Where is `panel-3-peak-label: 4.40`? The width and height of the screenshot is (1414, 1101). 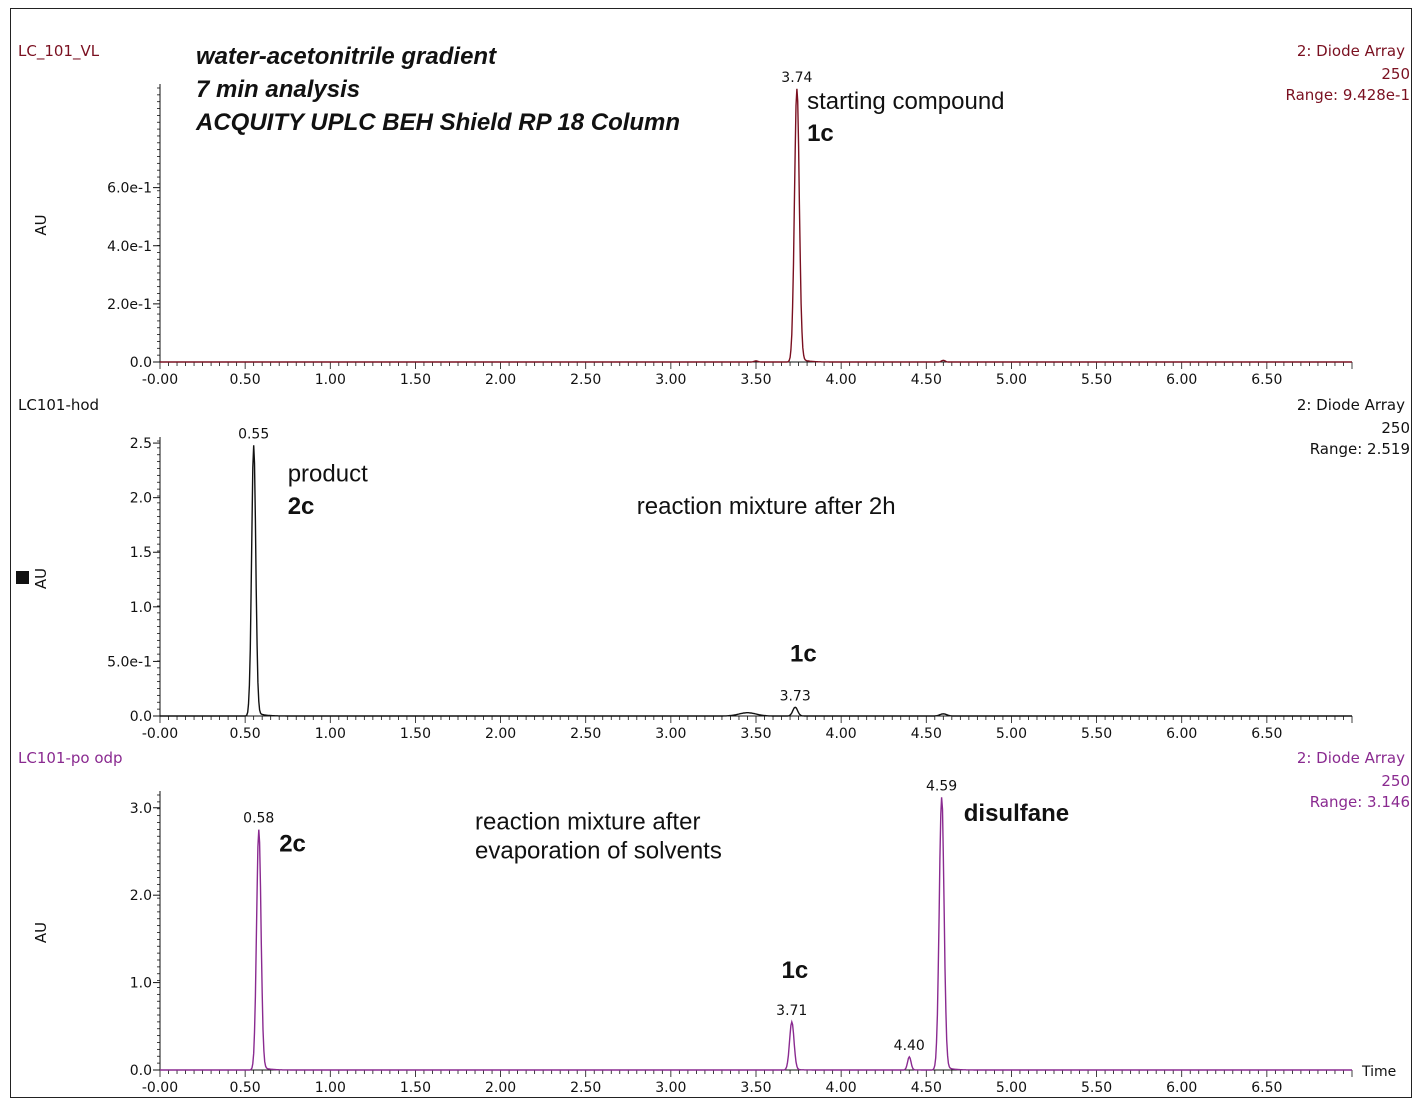
panel-3-peak-label: 4.40 is located at coordinates (909, 1046).